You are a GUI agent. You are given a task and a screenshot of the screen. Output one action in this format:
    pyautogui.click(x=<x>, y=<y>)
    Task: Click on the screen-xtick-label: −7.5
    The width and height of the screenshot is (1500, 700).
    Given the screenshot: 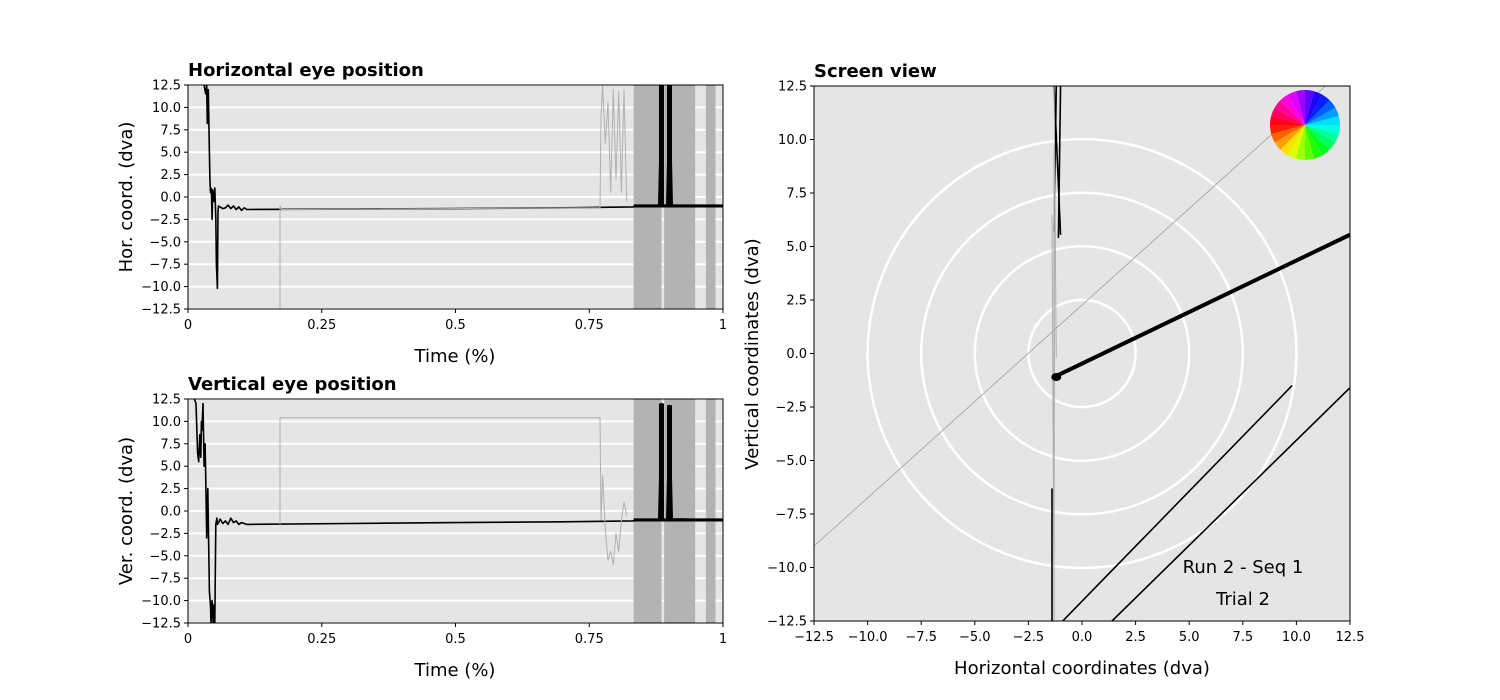 What is the action you would take?
    pyautogui.click(x=921, y=637)
    